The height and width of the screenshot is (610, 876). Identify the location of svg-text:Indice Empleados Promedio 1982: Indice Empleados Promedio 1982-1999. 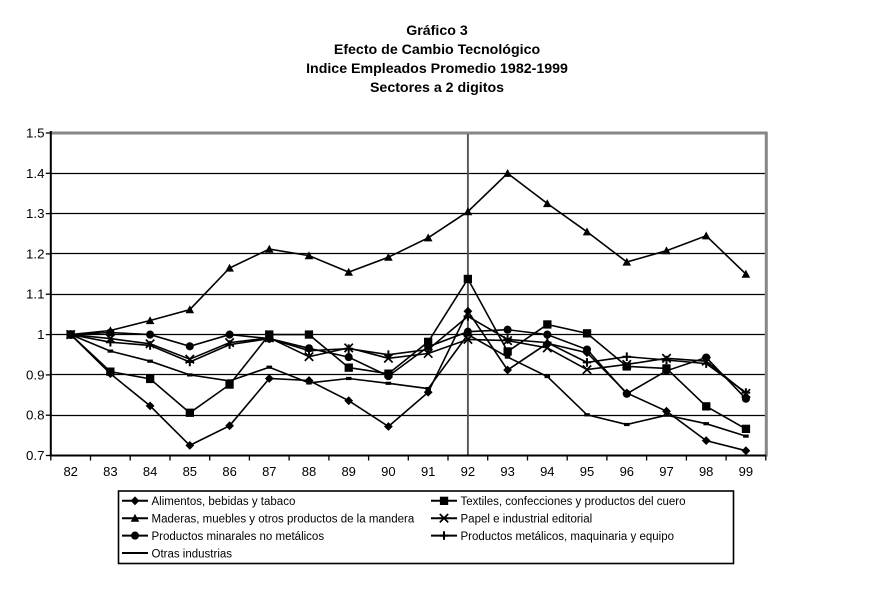
(437, 69).